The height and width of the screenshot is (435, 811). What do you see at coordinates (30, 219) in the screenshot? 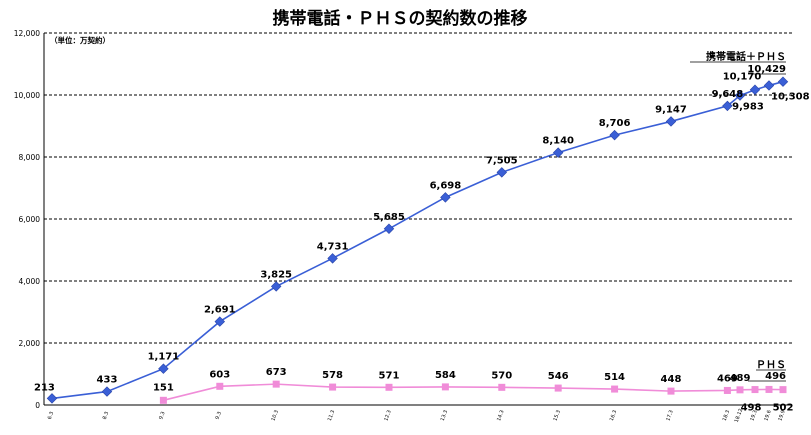
I see `y-tick-label: 6,000` at bounding box center [30, 219].